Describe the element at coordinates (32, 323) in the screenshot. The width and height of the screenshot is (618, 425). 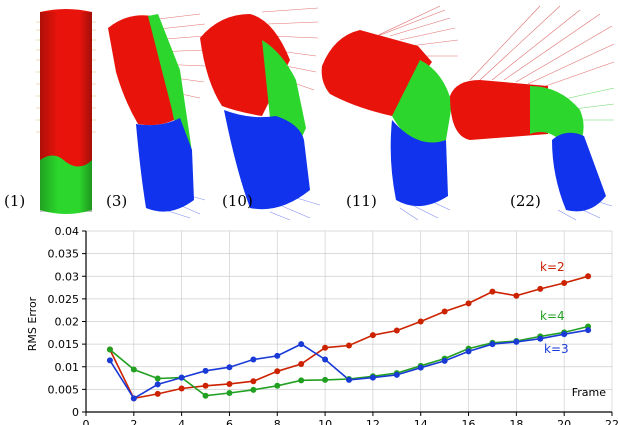
I see `y-axis-title: RMS Error` at that location.